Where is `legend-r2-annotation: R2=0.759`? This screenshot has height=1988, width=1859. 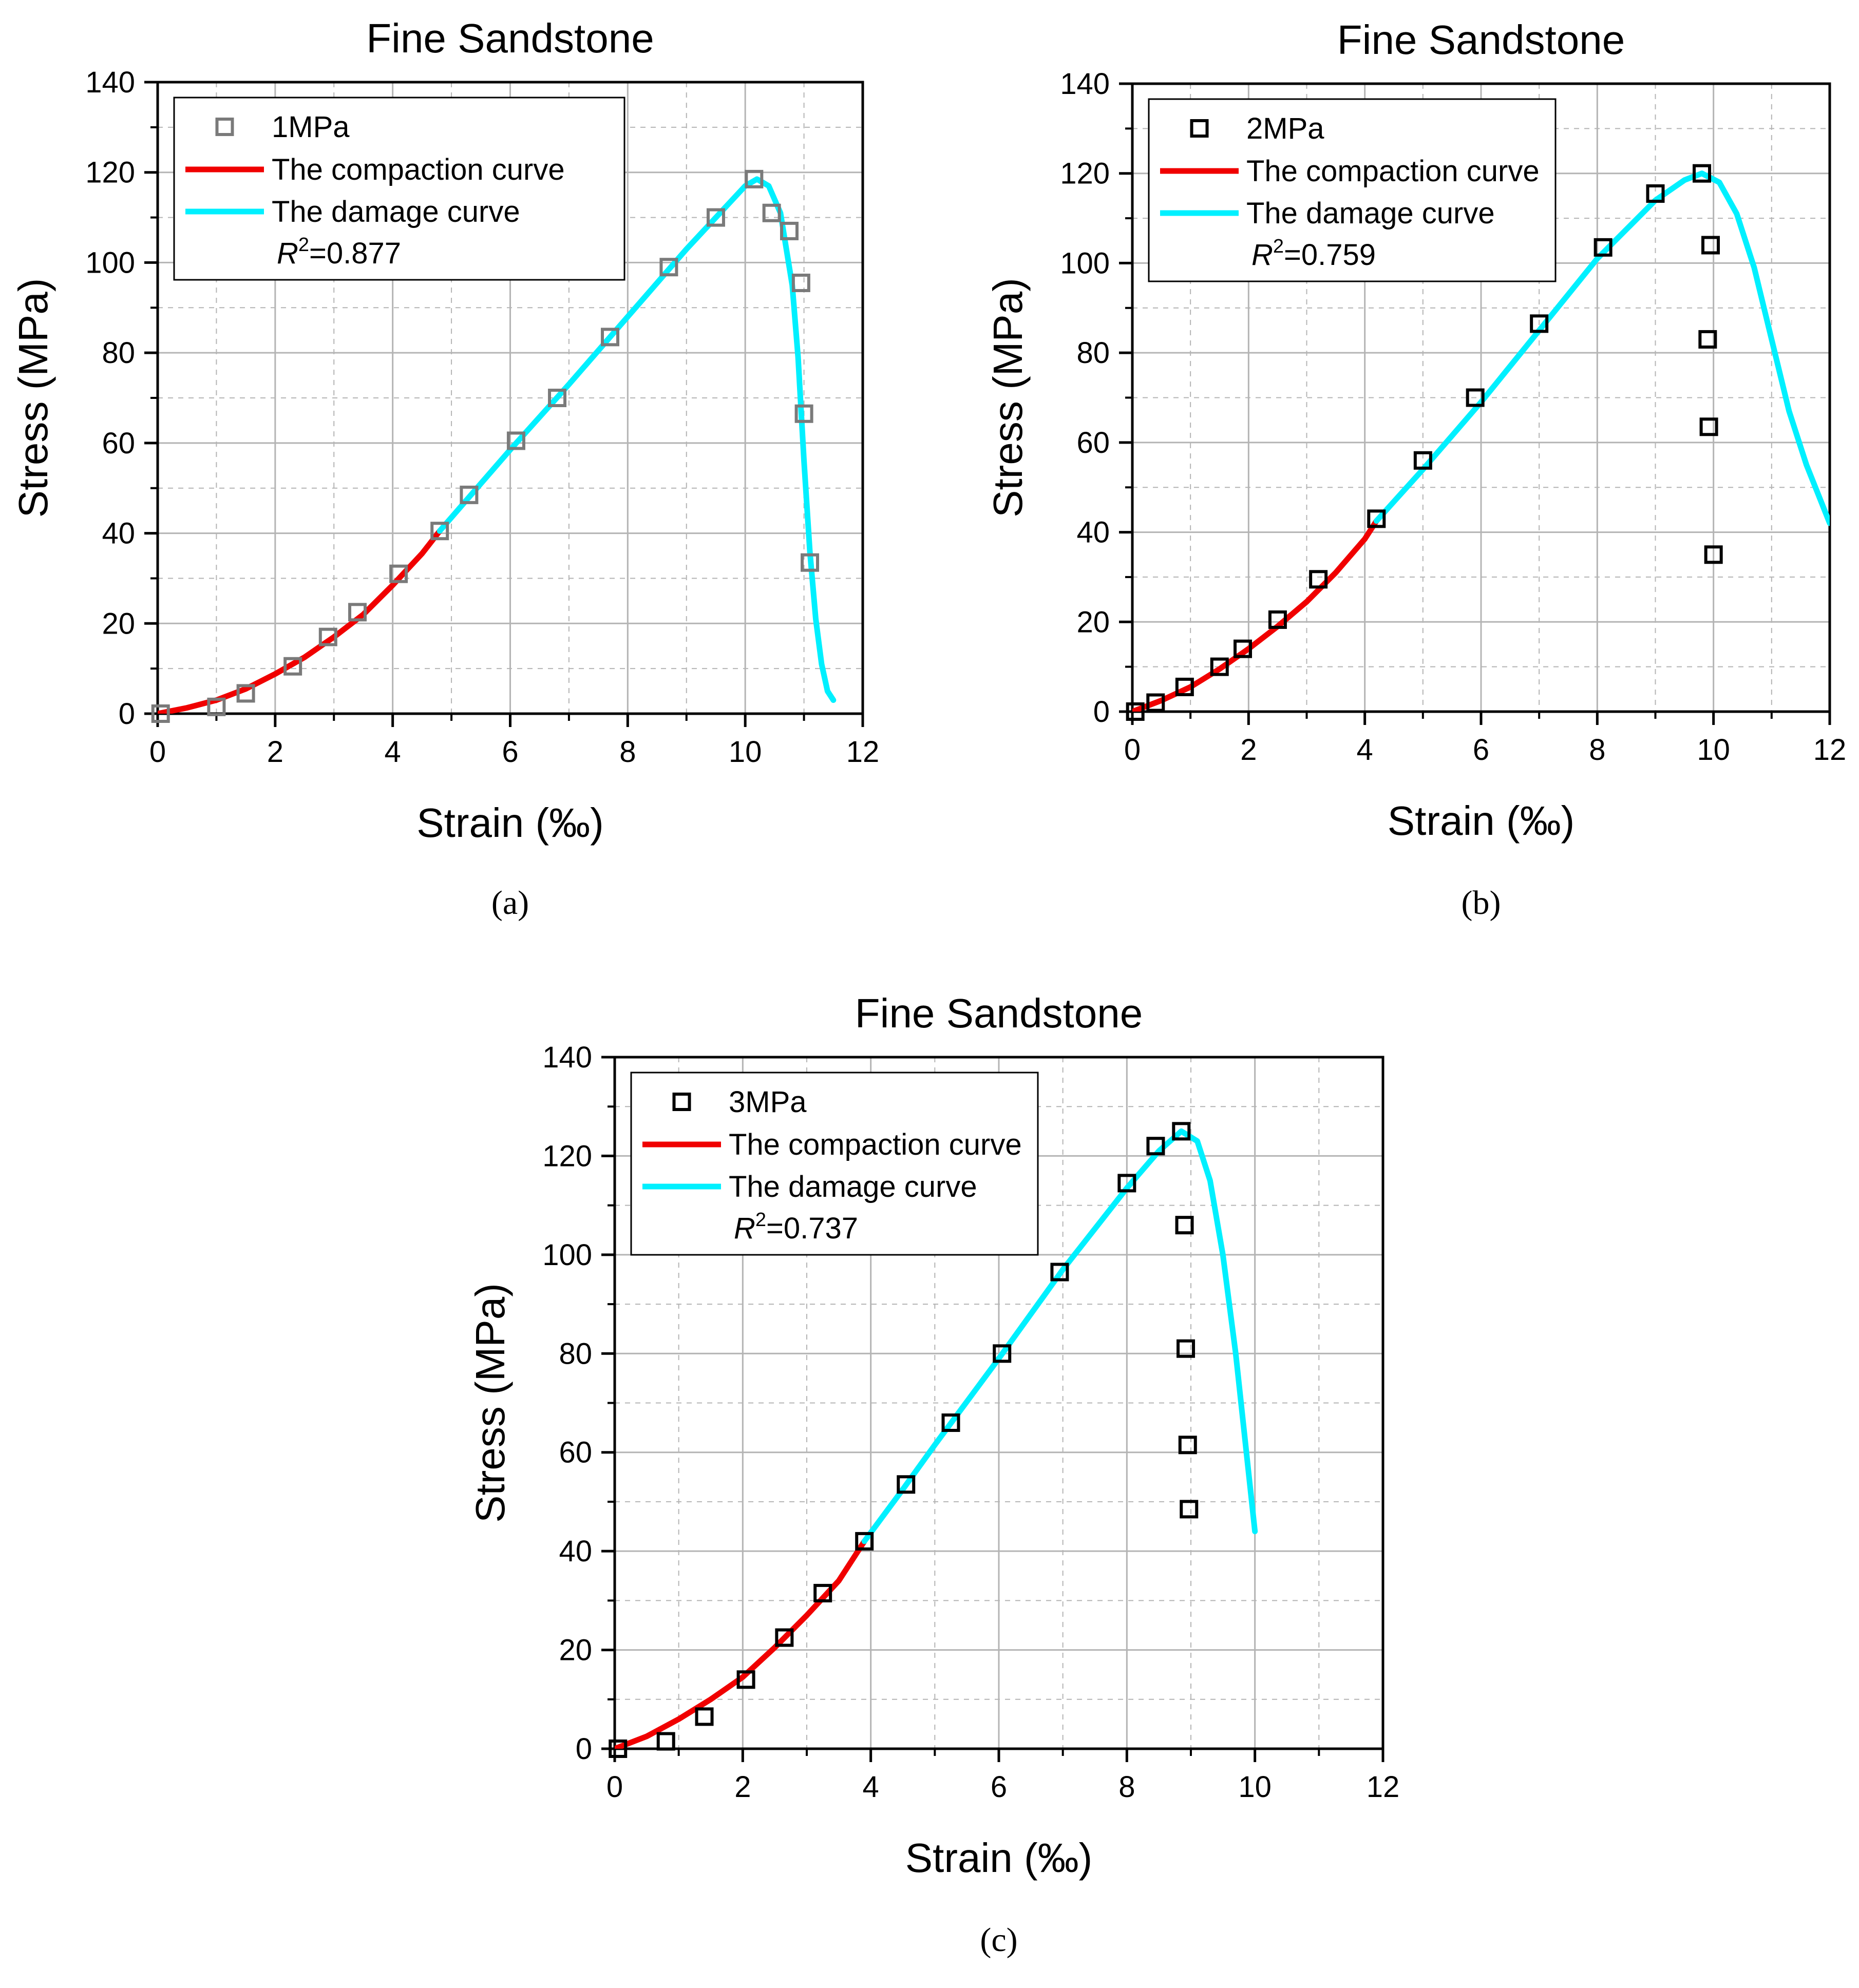 legend-r2-annotation: R2=0.759 is located at coordinates (1313, 254).